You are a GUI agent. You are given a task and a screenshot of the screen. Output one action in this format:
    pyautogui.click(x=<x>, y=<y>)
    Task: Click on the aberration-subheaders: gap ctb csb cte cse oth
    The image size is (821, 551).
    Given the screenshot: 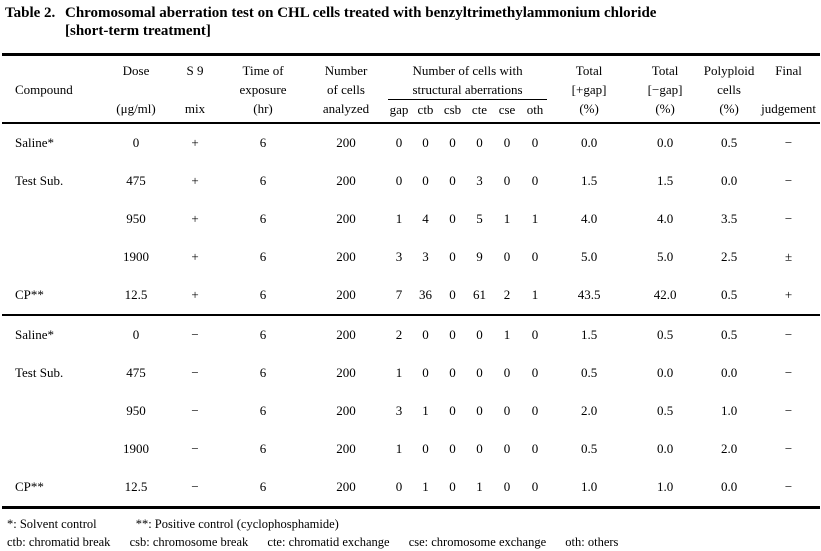 What is the action you would take?
    pyautogui.click(x=467, y=109)
    